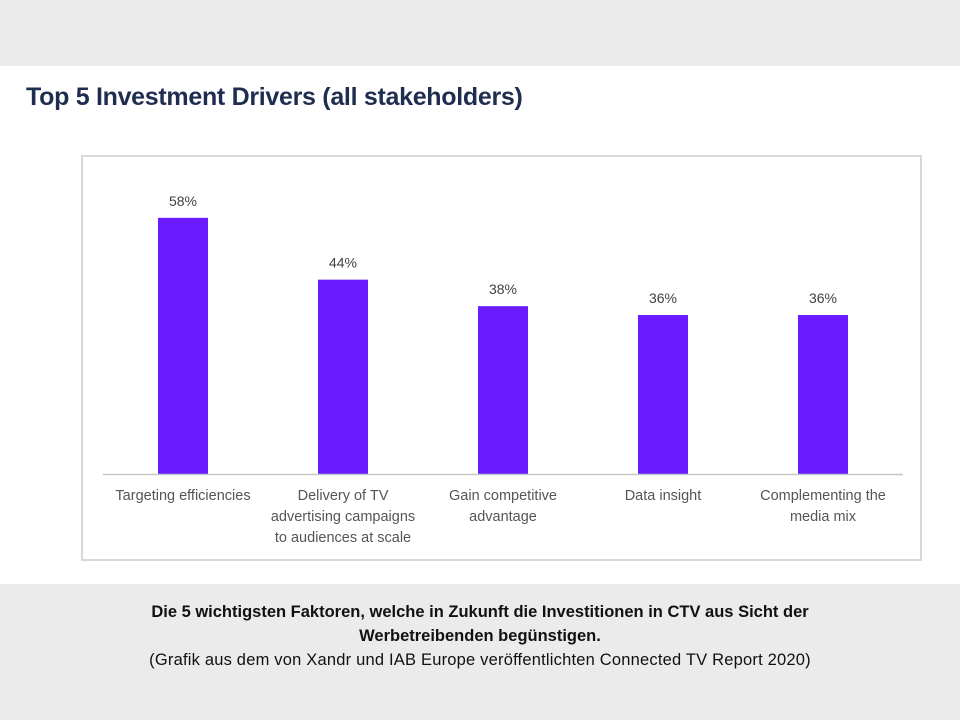 The image size is (960, 720). I want to click on data-label-4: 36%, so click(663, 298).